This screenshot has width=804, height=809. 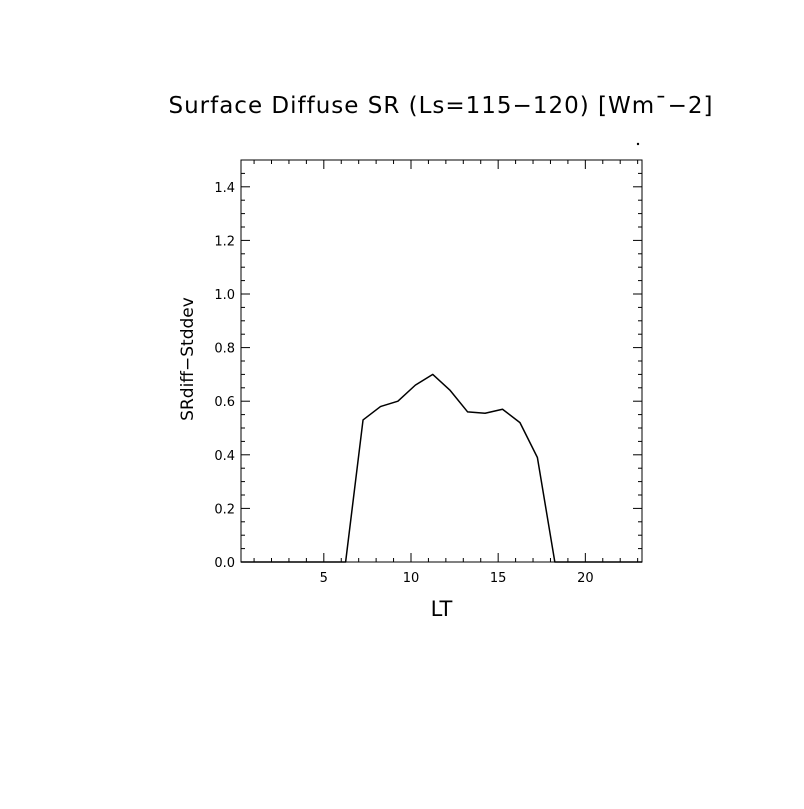 I want to click on y-tick-label: 1.4, so click(x=224, y=188).